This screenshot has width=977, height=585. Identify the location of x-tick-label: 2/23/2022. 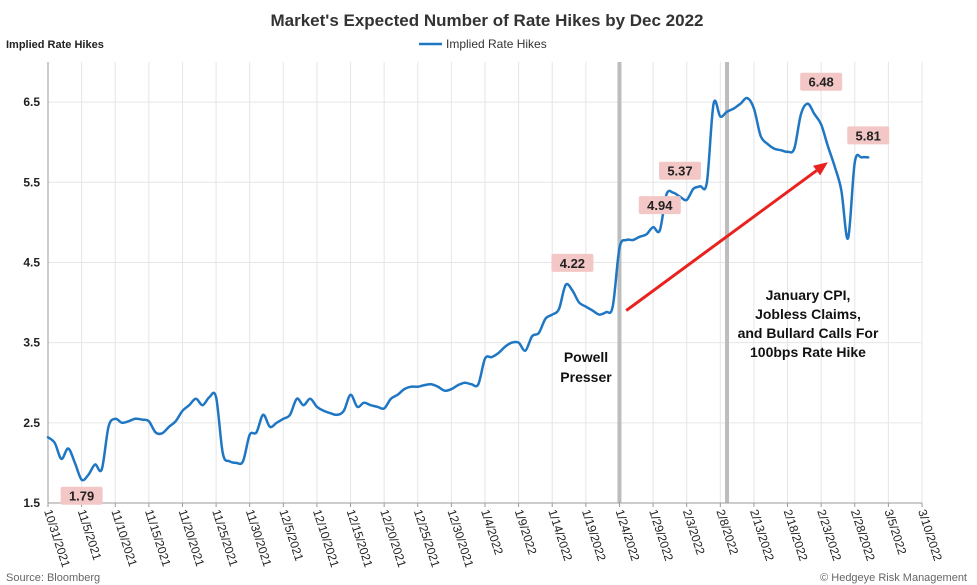
(829, 535).